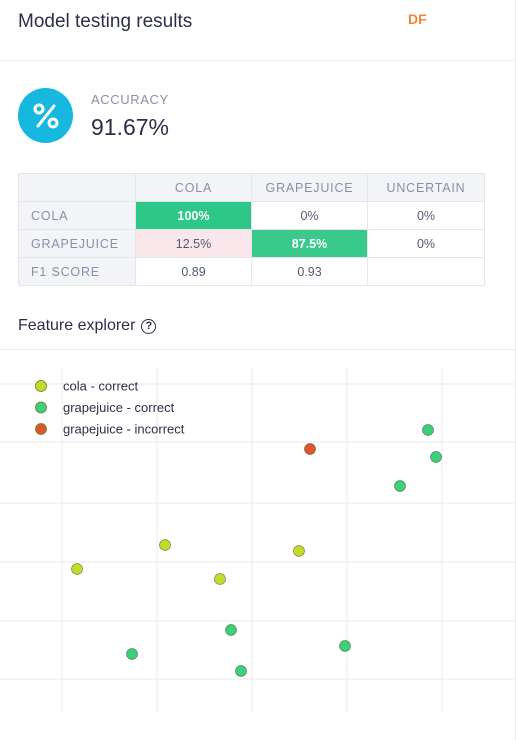 The image size is (516, 740). I want to click on column-header-cola: COLA, so click(193, 187).